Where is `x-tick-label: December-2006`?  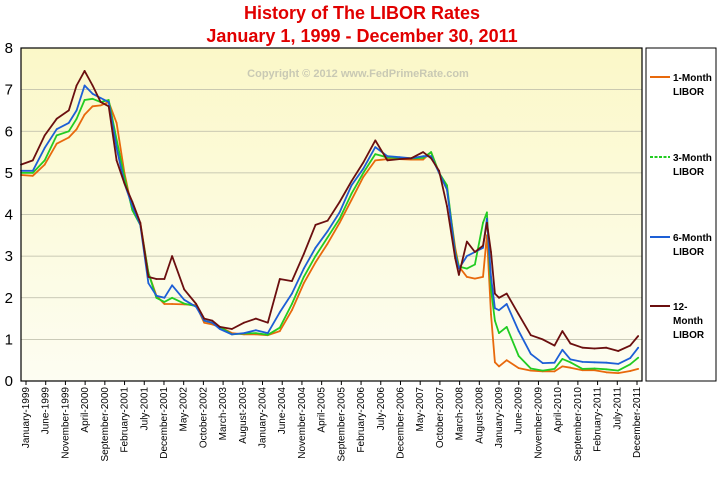 x-tick-label: December-2006 is located at coordinates (400, 423).